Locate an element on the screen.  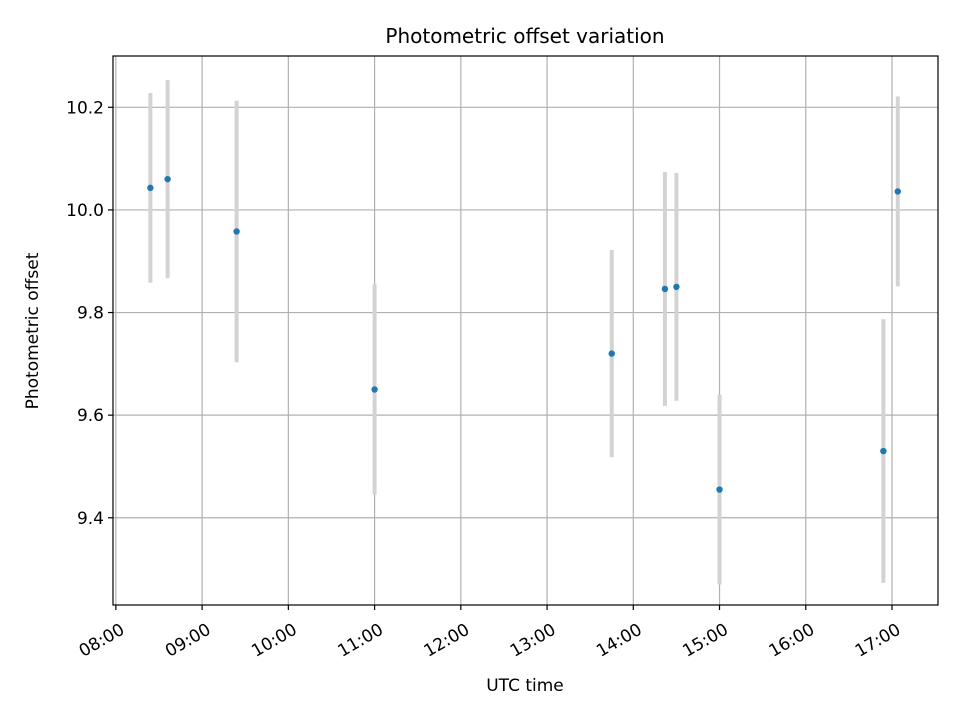
x-tick-label: 12:00 is located at coordinates (447, 641).